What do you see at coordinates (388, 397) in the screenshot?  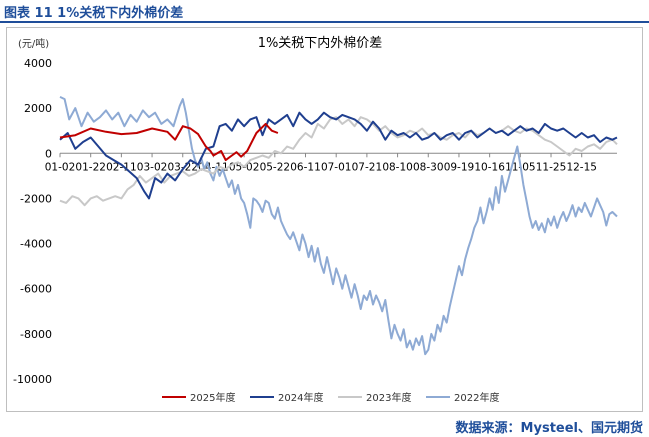 I see `legend-label: 2023年度` at bounding box center [388, 397].